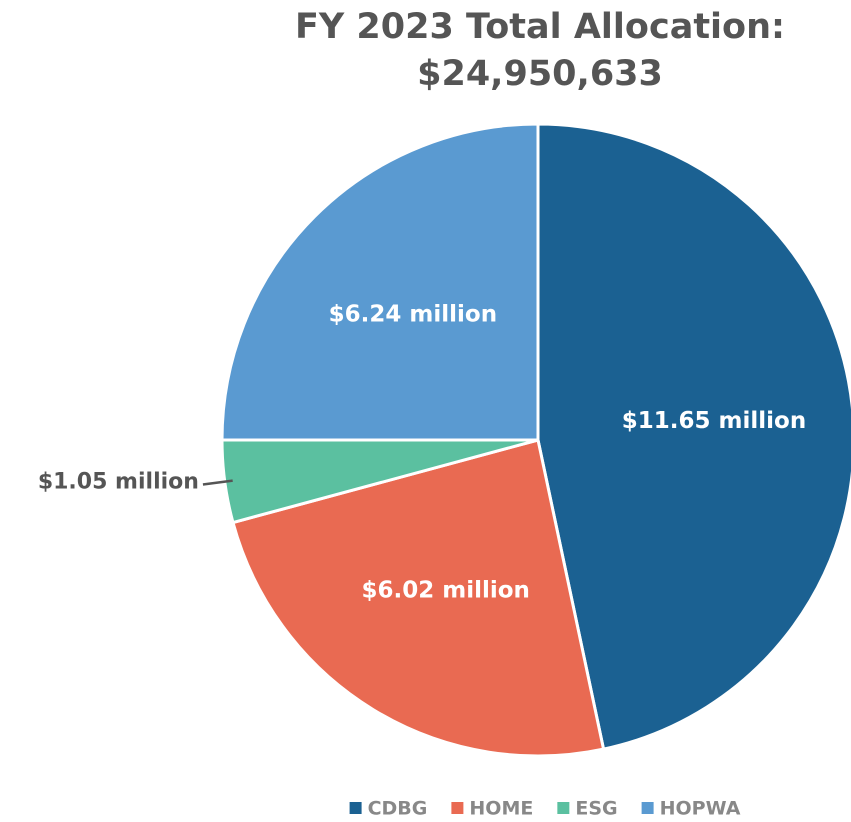  What do you see at coordinates (398, 809) in the screenshot?
I see `legend-label: CDBG` at bounding box center [398, 809].